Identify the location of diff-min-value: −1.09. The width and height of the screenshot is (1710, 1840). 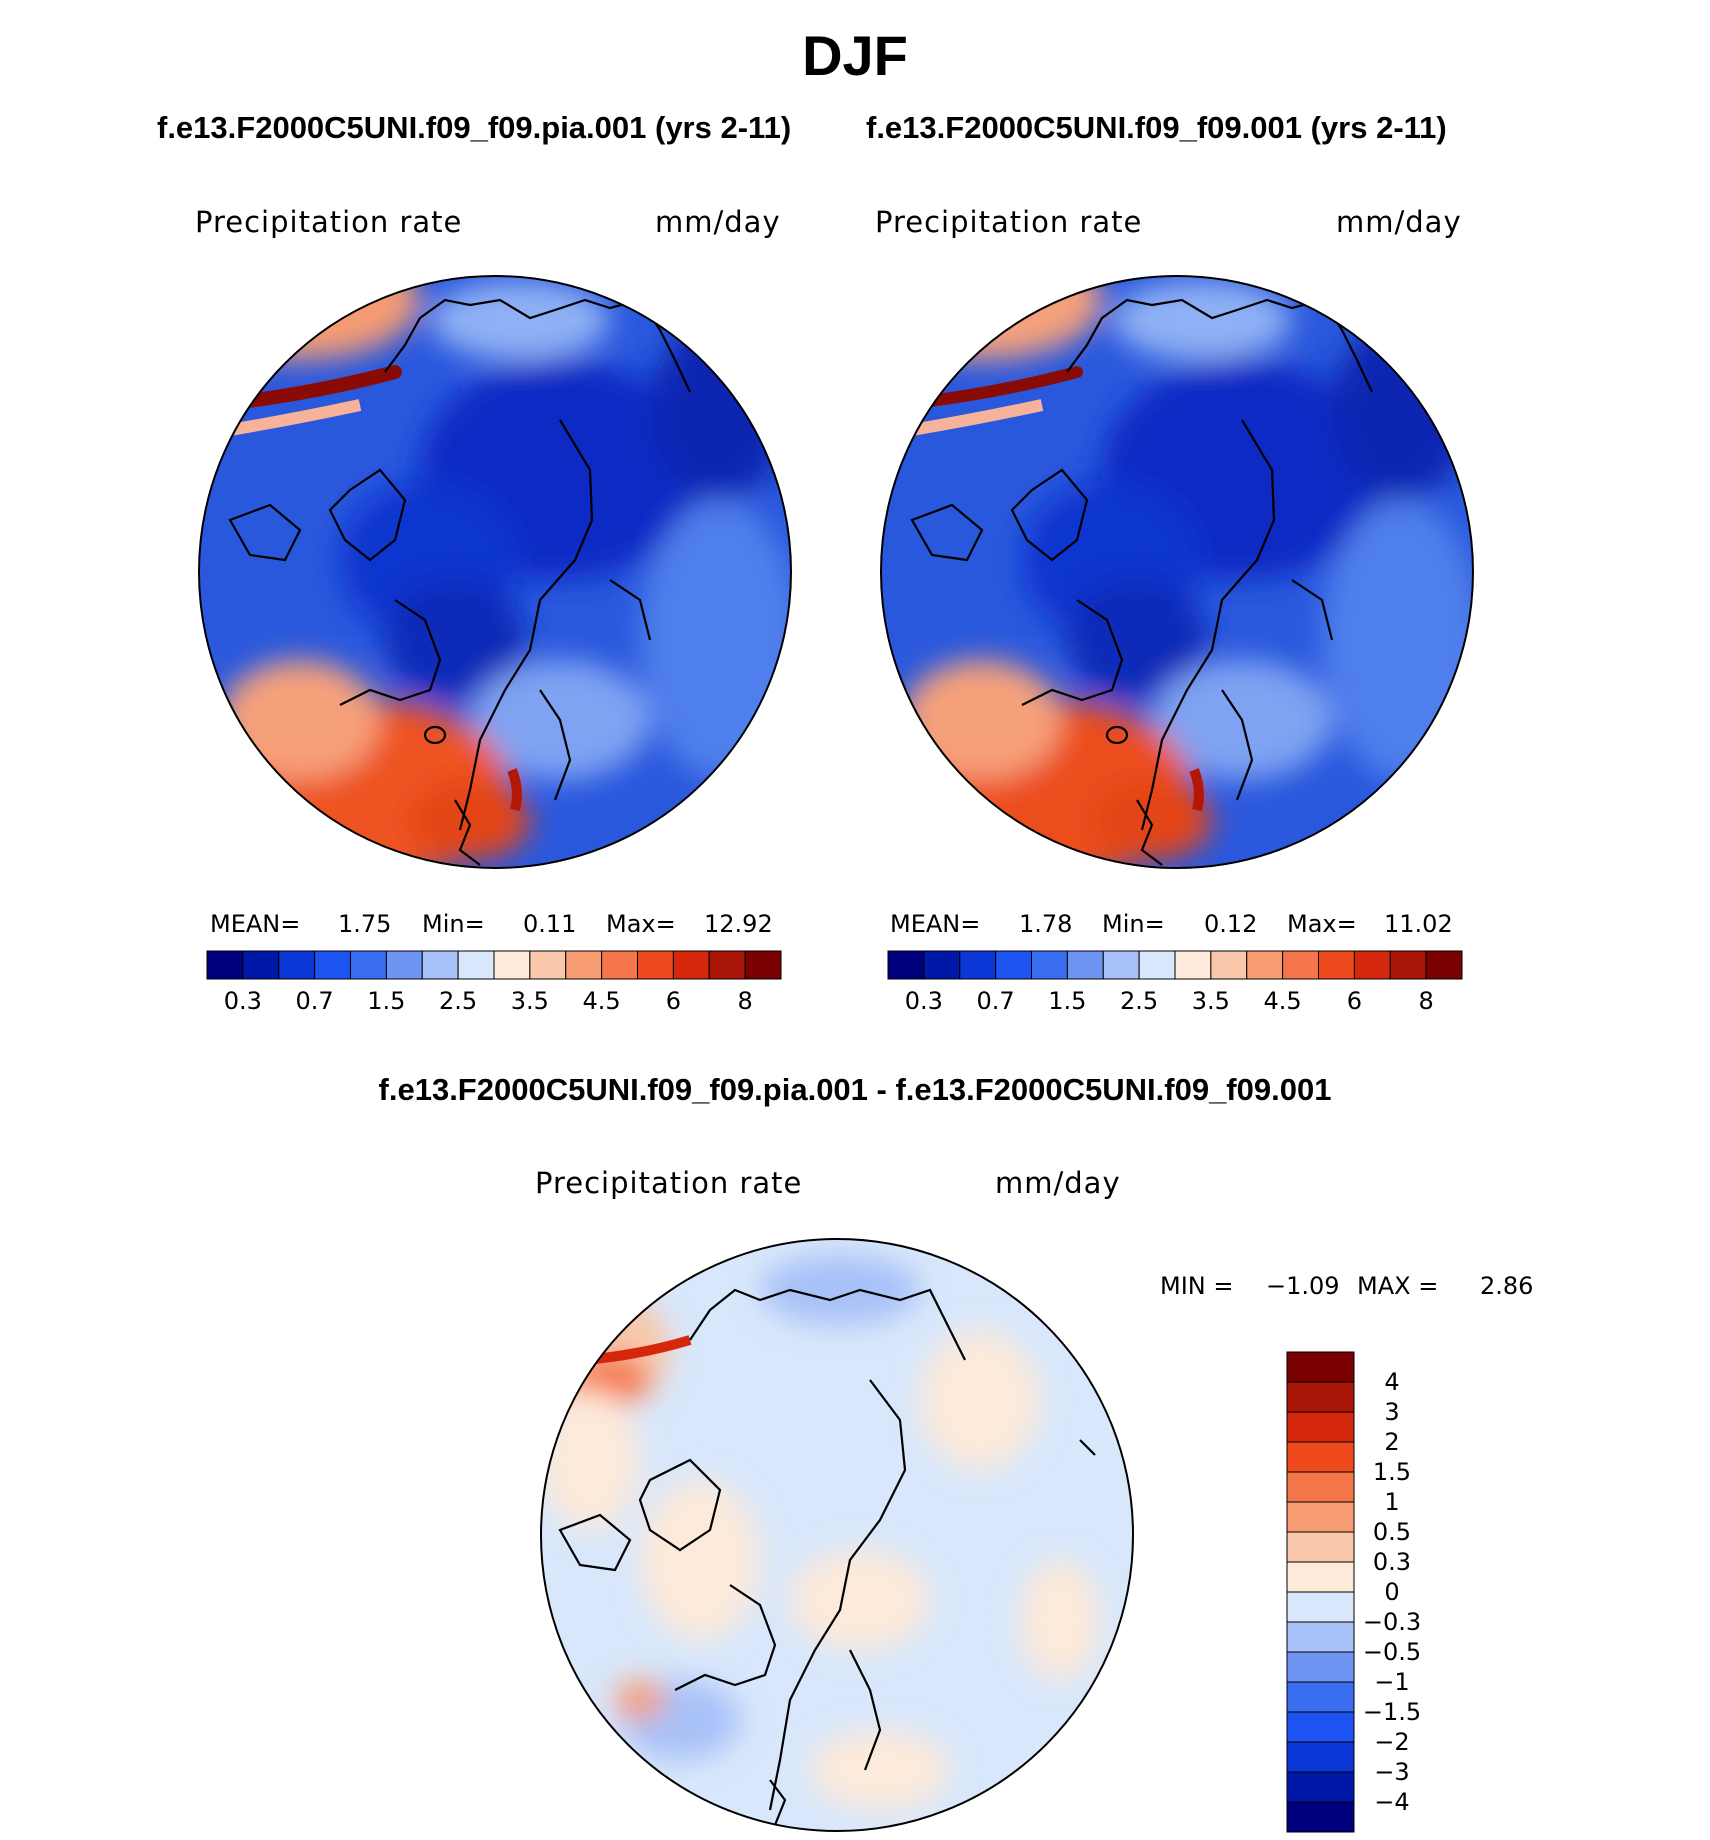
(1303, 1286).